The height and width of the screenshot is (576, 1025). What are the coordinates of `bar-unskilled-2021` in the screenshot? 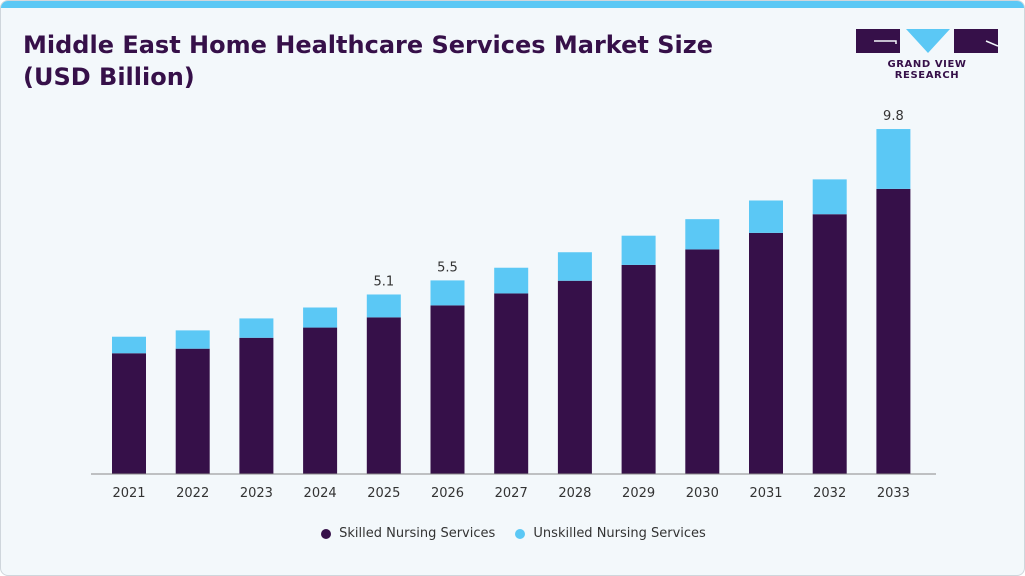 It's located at (129, 345).